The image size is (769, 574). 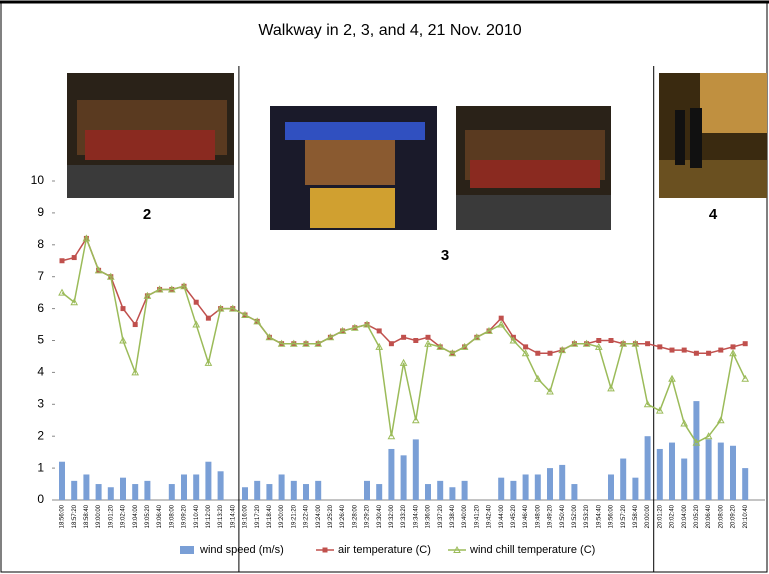 What do you see at coordinates (40, 403) in the screenshot?
I see `y-tick-label: 3` at bounding box center [40, 403].